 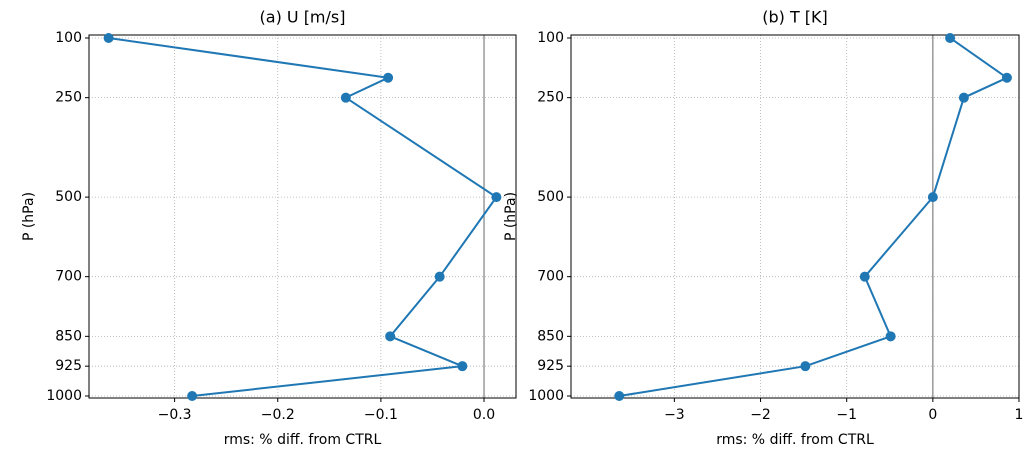 I want to click on x-tick-label: 0.0, so click(x=484, y=415).